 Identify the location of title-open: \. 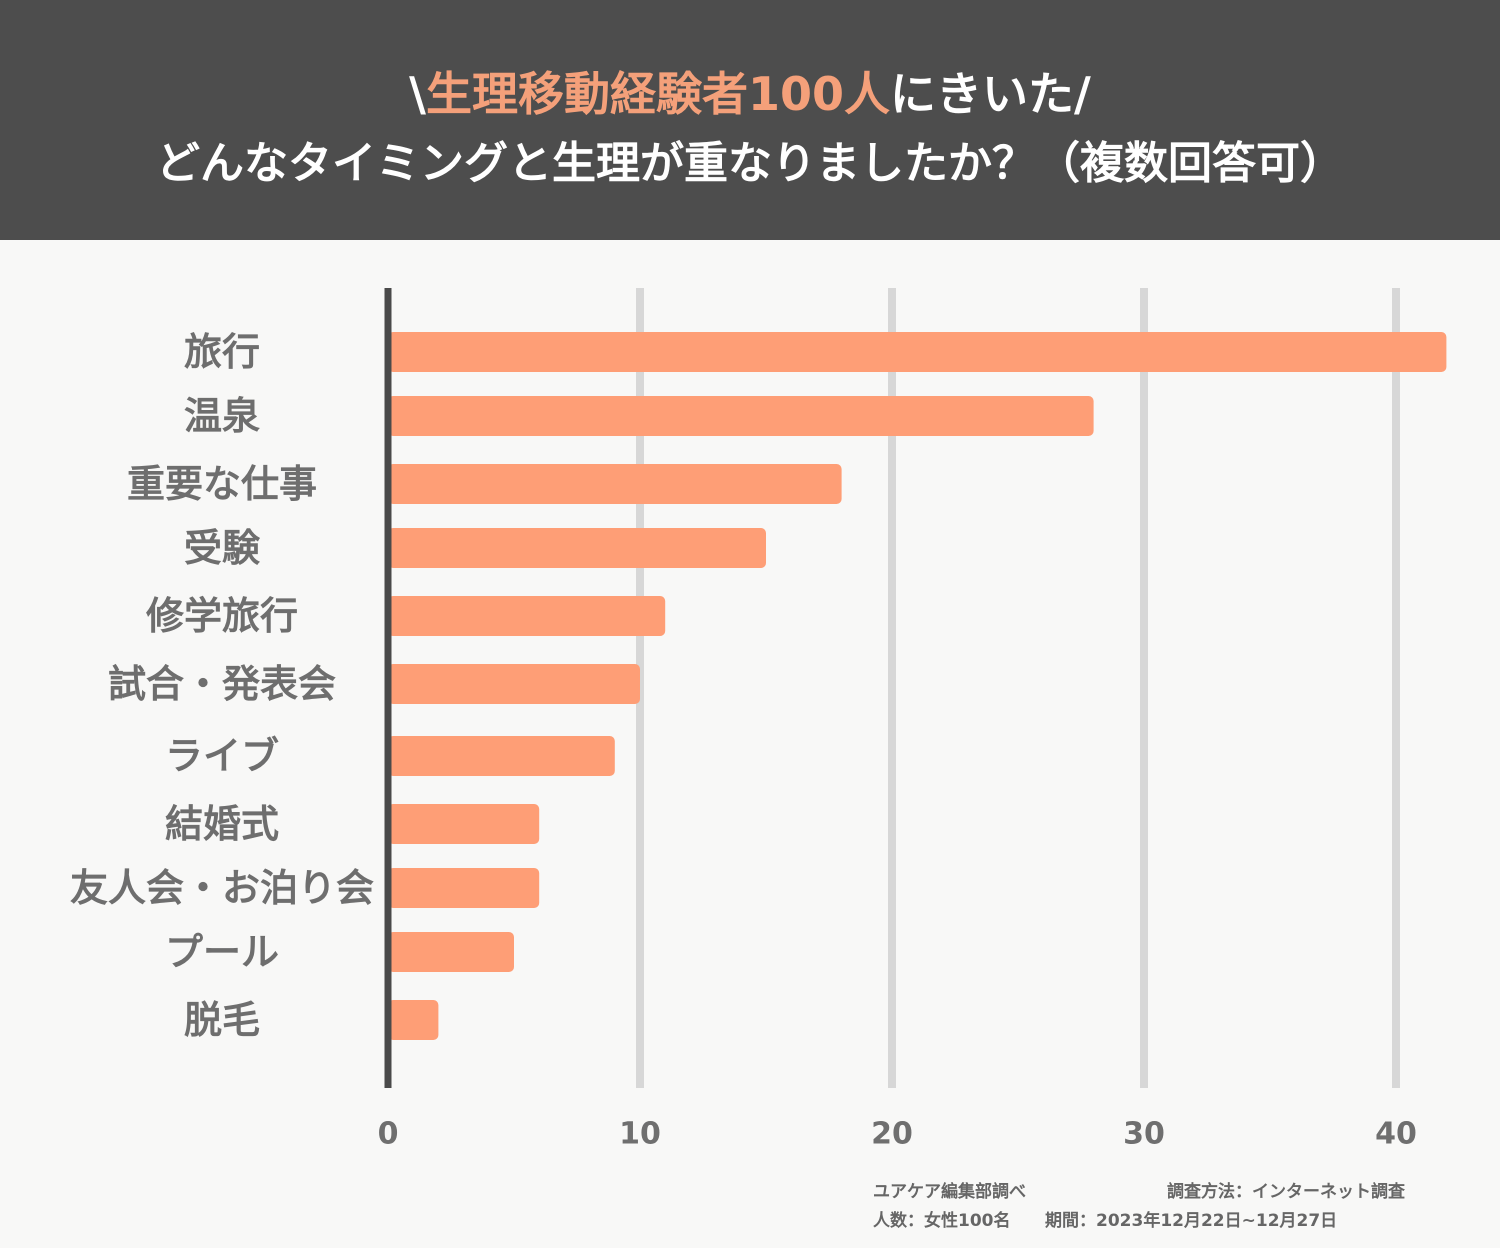
(417, 94).